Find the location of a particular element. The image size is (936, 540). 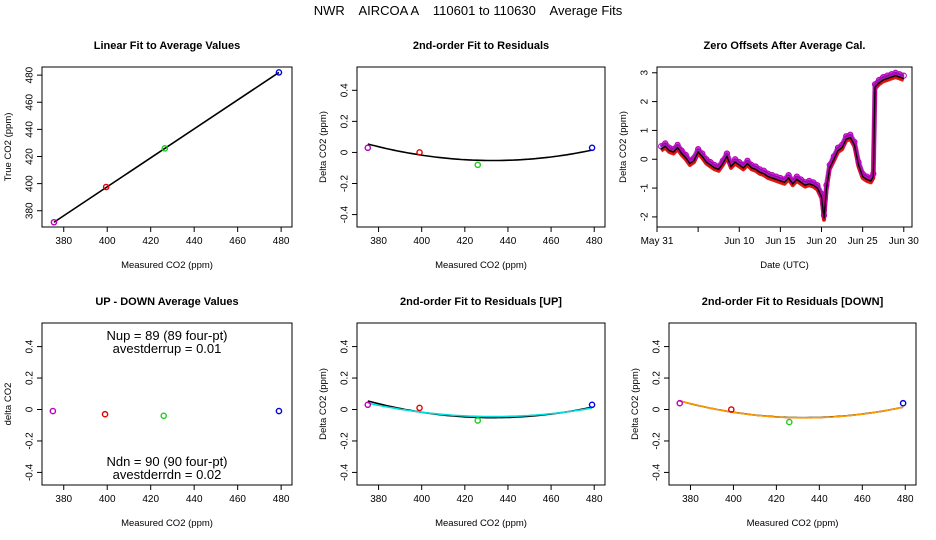

y-tick-label: 400 is located at coordinates (30, 183).